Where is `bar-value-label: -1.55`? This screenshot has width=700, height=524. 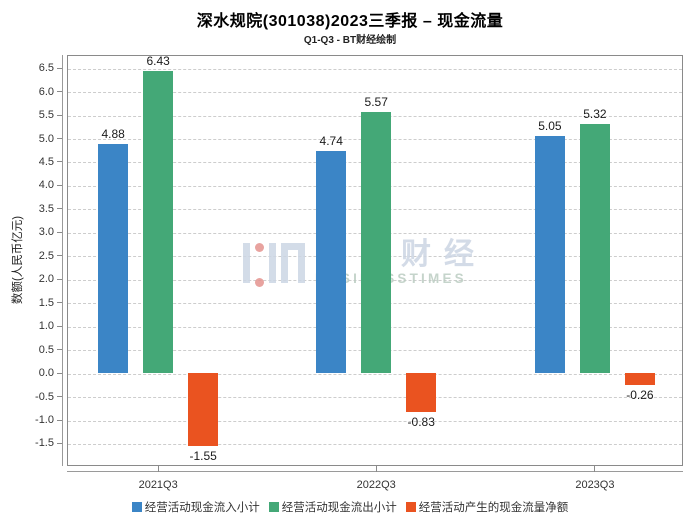
bar-value-label: -1.55 is located at coordinates (203, 455).